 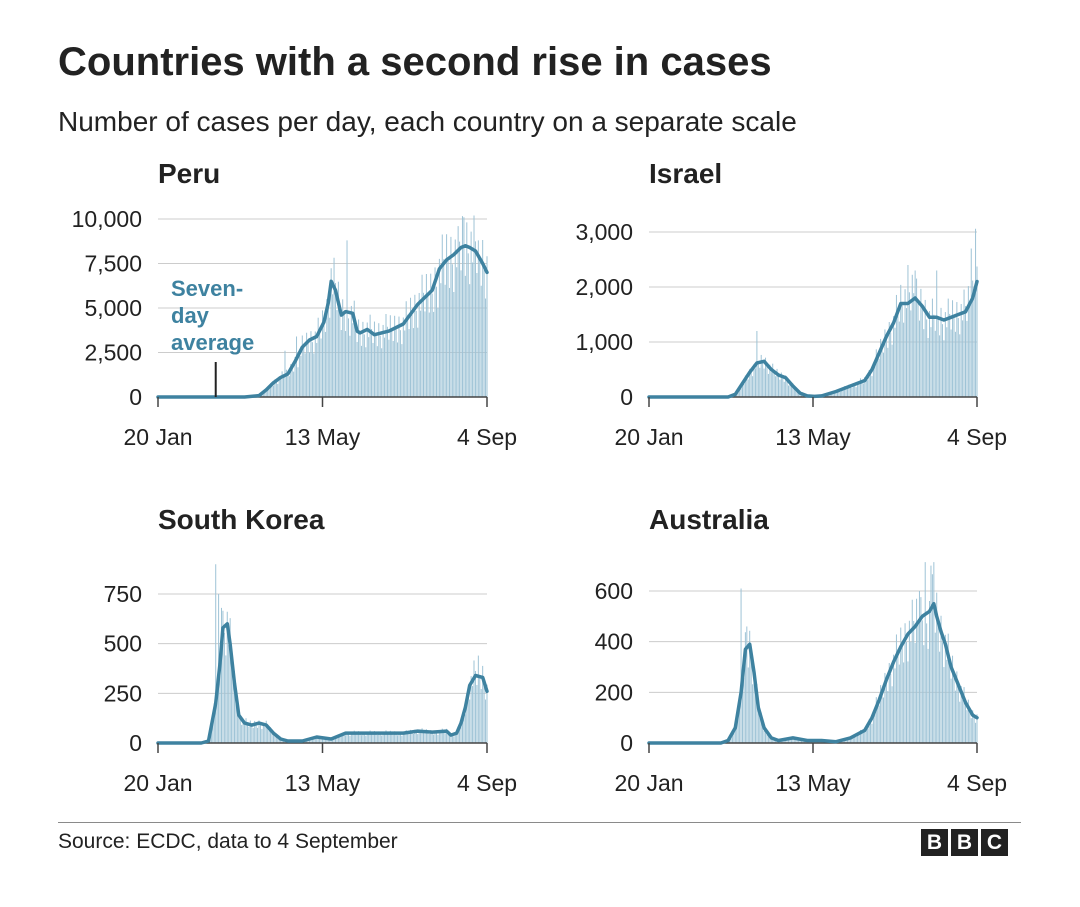 I want to click on y-tick-label: 2,500, so click(x=113, y=353).